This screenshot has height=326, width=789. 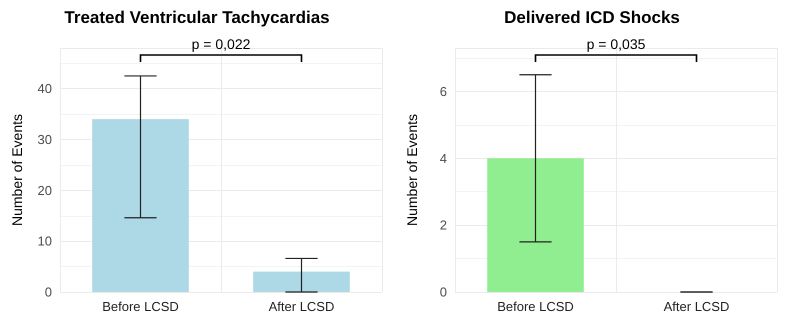 I want to click on y-tick-label: 30, so click(x=45, y=139).